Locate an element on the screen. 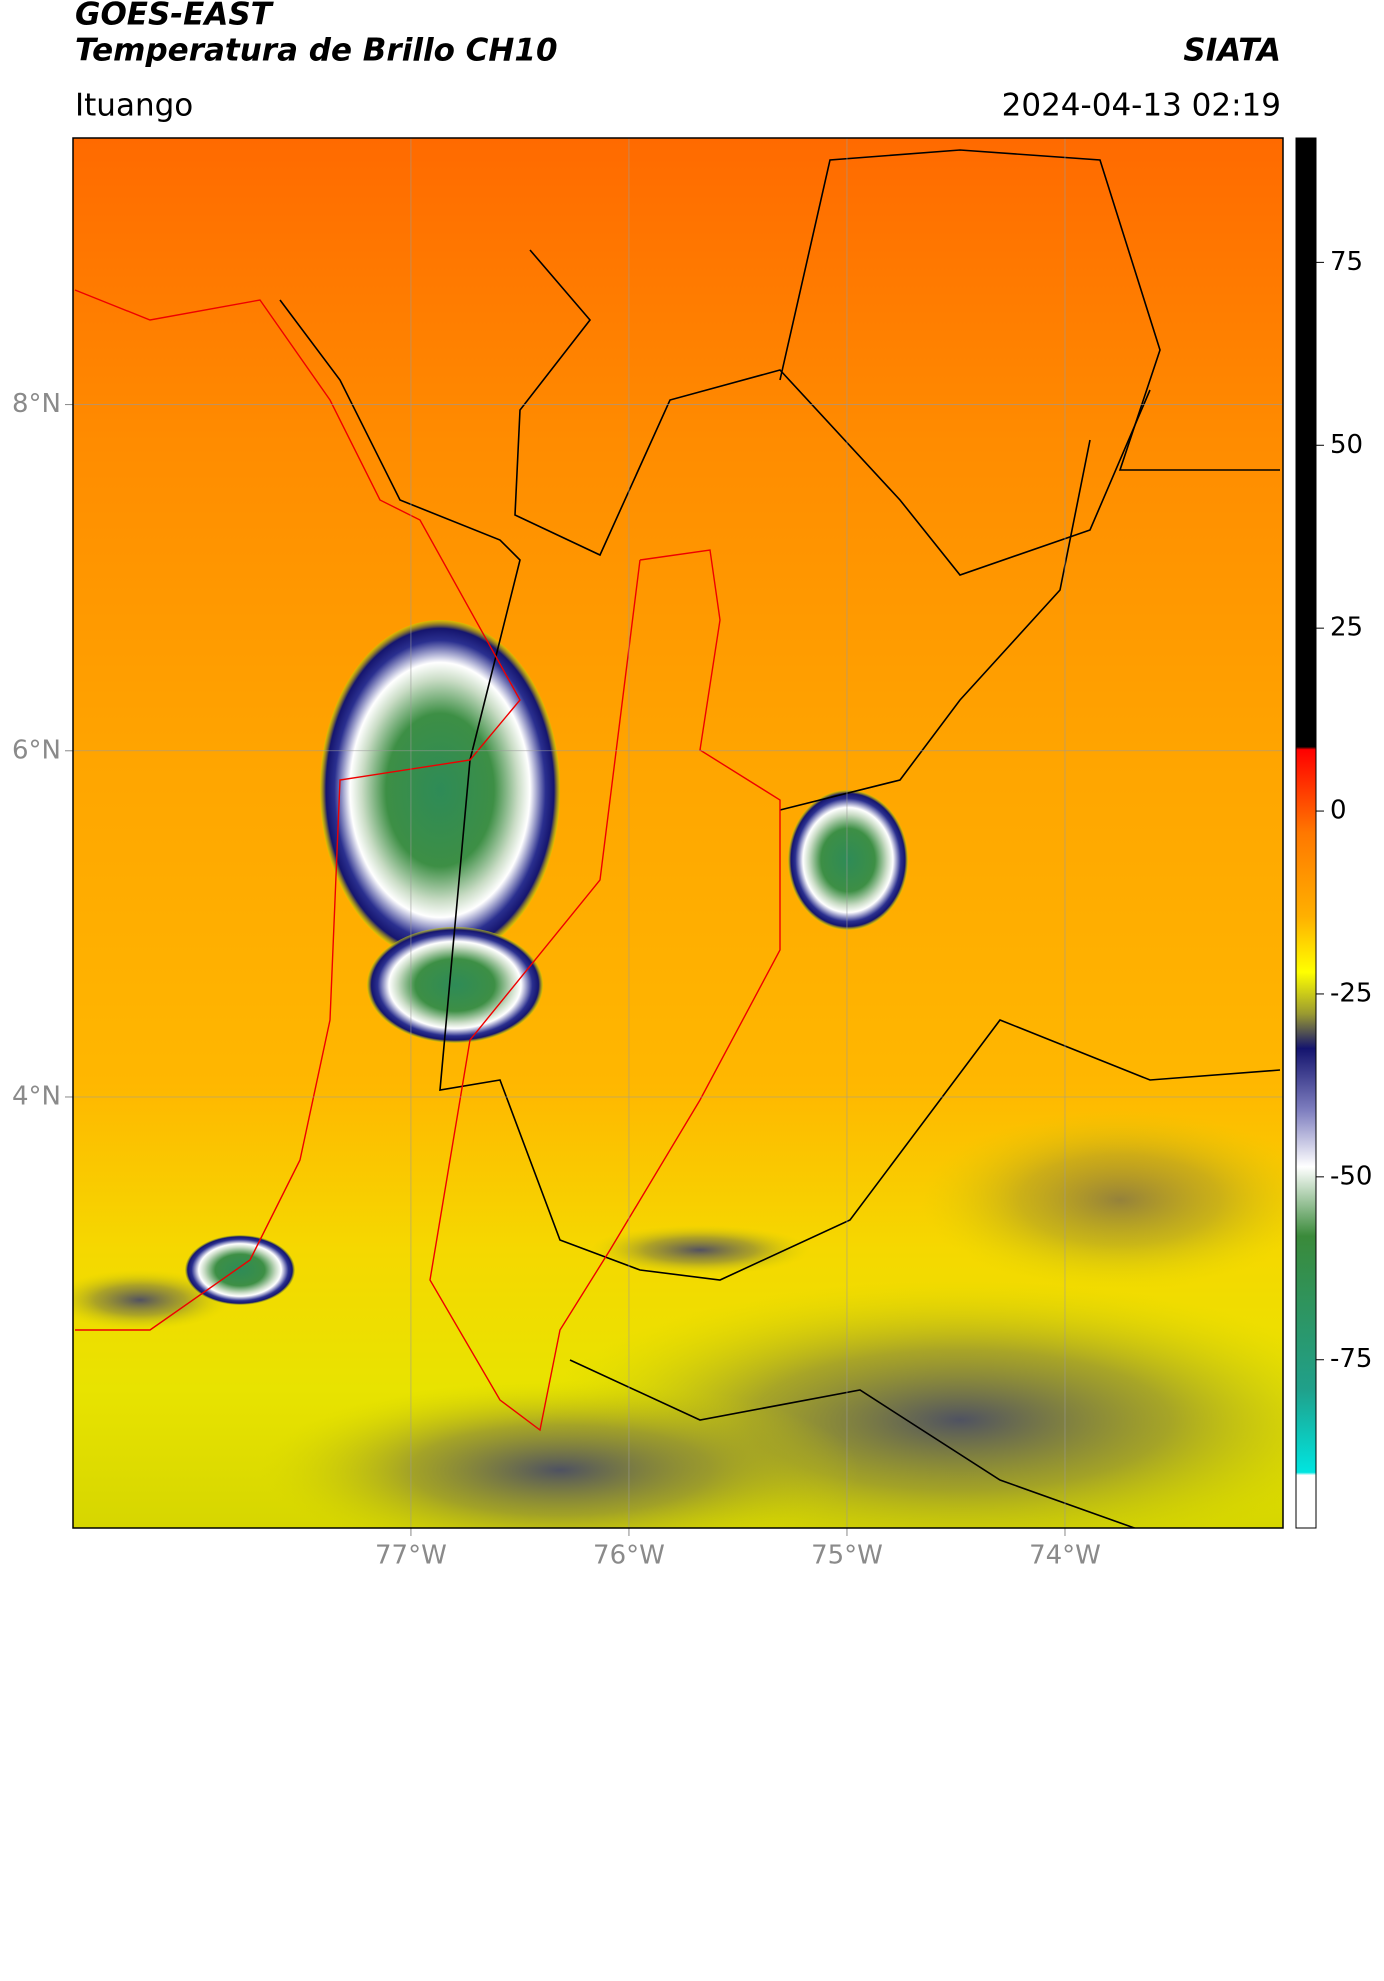 The height and width of the screenshot is (1981, 1384). colorbar is located at coordinates (1306, 833).